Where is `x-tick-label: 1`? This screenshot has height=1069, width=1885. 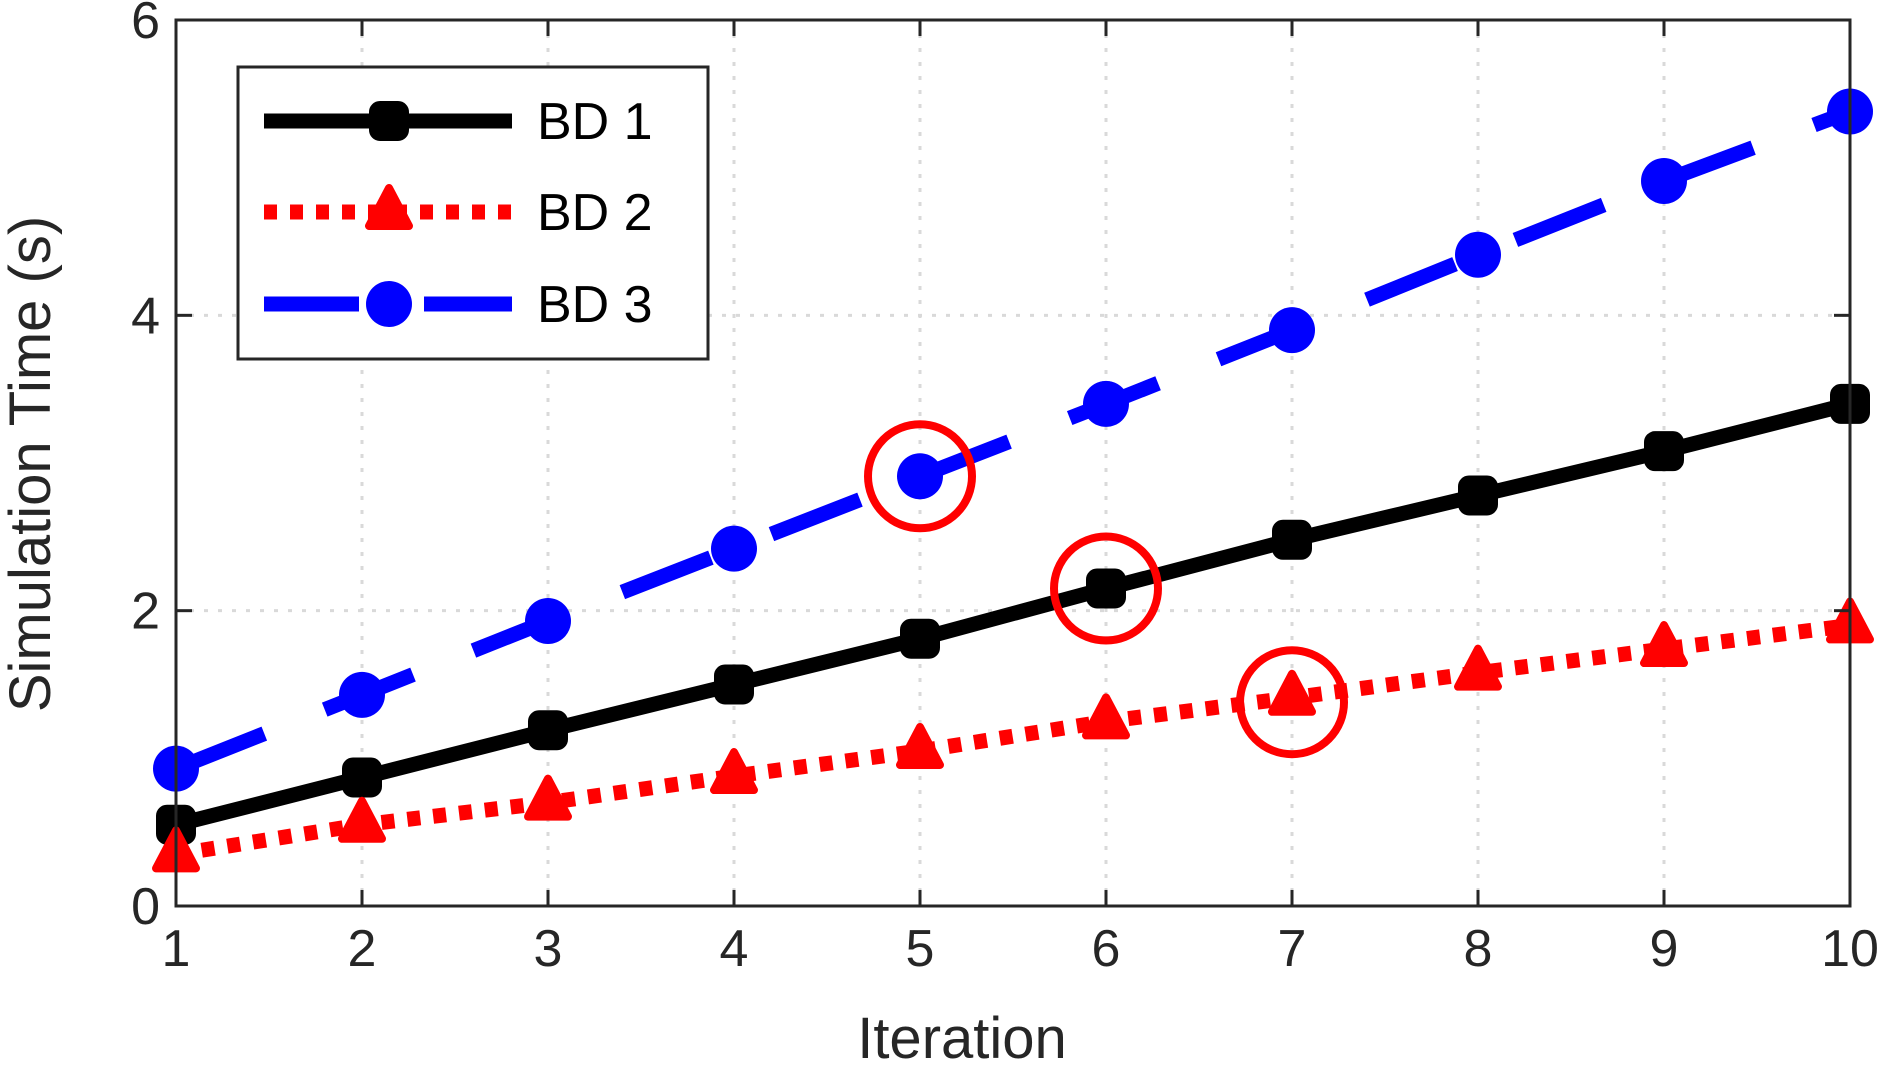 x-tick-label: 1 is located at coordinates (176, 949).